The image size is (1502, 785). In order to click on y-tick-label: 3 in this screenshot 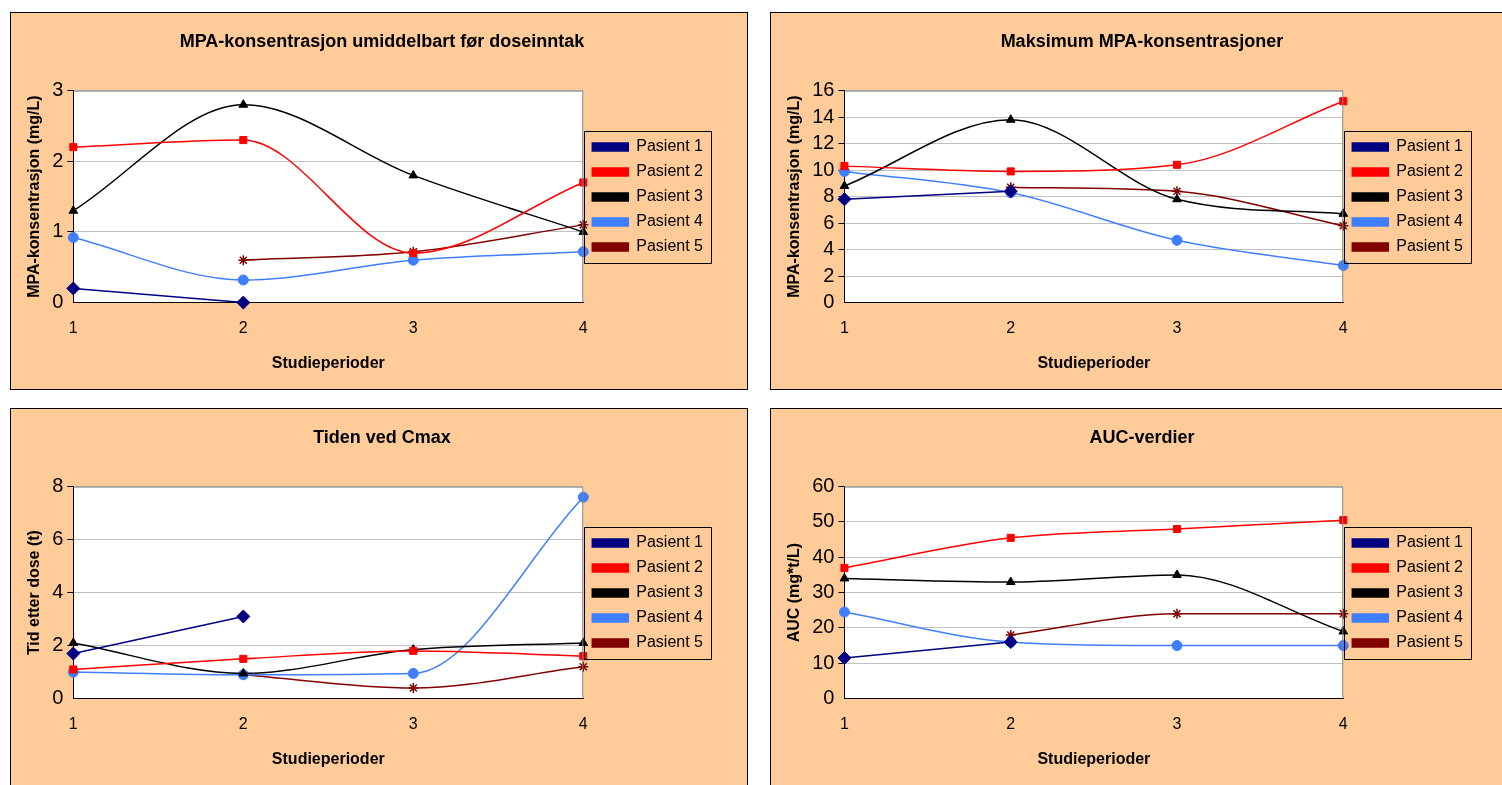, I will do `click(58, 89)`.